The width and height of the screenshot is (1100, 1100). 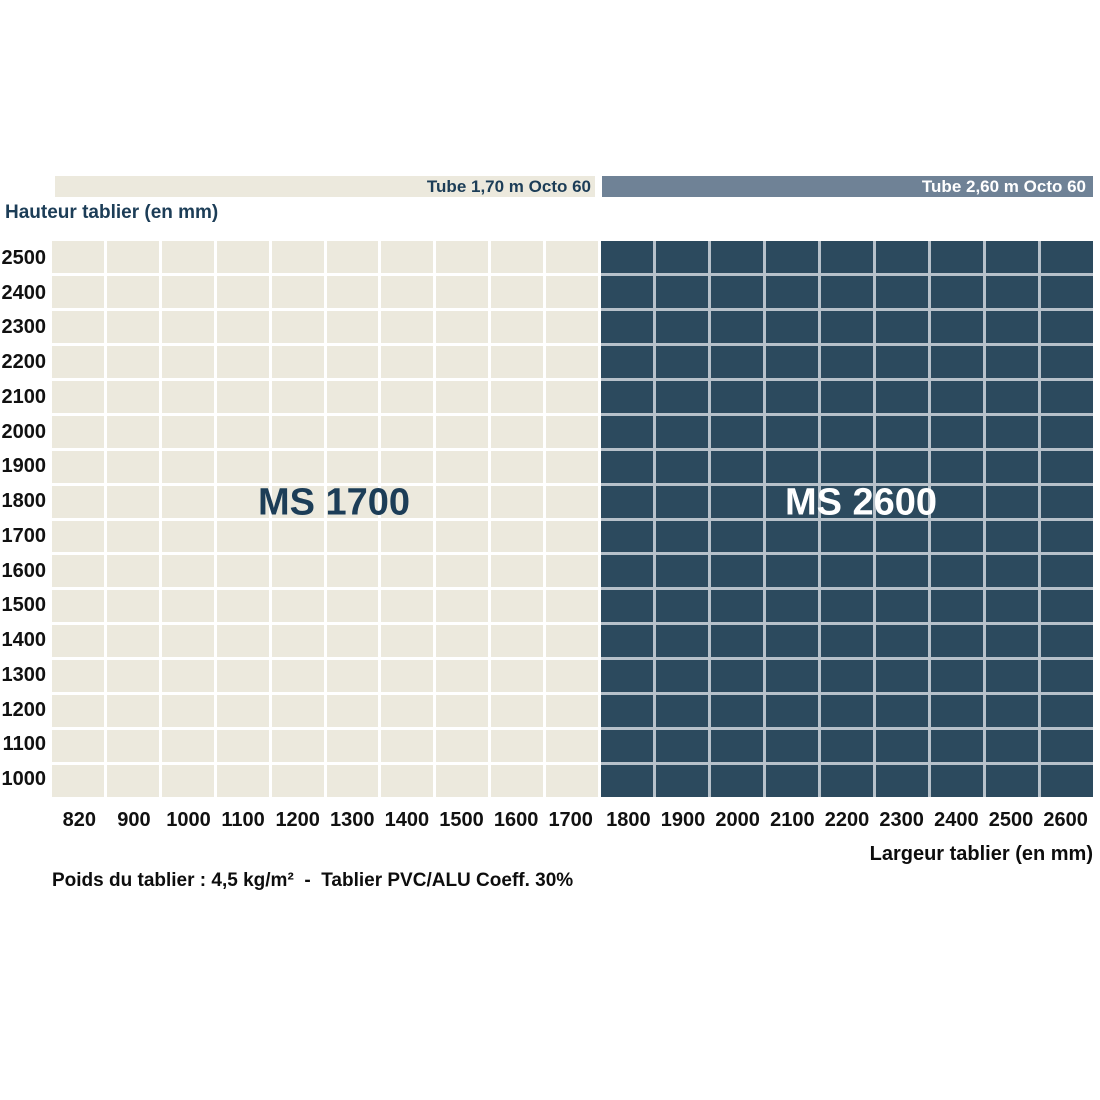 I want to click on x-tick-label: 1100, so click(x=243, y=820).